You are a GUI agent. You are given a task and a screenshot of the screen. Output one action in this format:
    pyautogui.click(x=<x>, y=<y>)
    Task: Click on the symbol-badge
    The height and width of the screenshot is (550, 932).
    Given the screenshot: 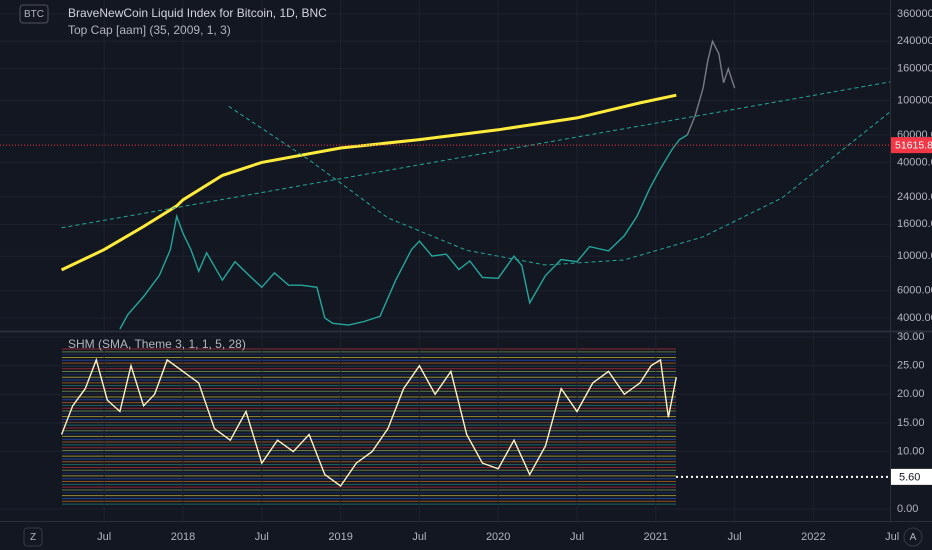 What is the action you would take?
    pyautogui.click(x=34, y=14)
    